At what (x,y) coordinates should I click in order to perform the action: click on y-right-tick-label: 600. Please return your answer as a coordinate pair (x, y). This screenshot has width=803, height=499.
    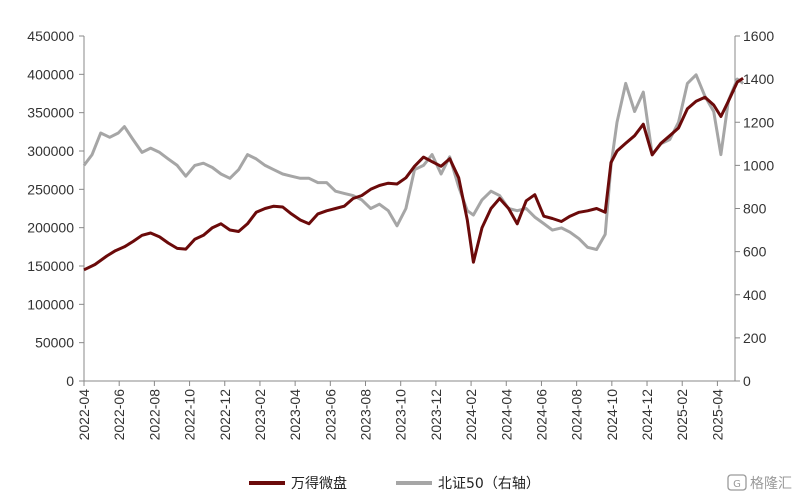
    Looking at the image, I should click on (755, 252).